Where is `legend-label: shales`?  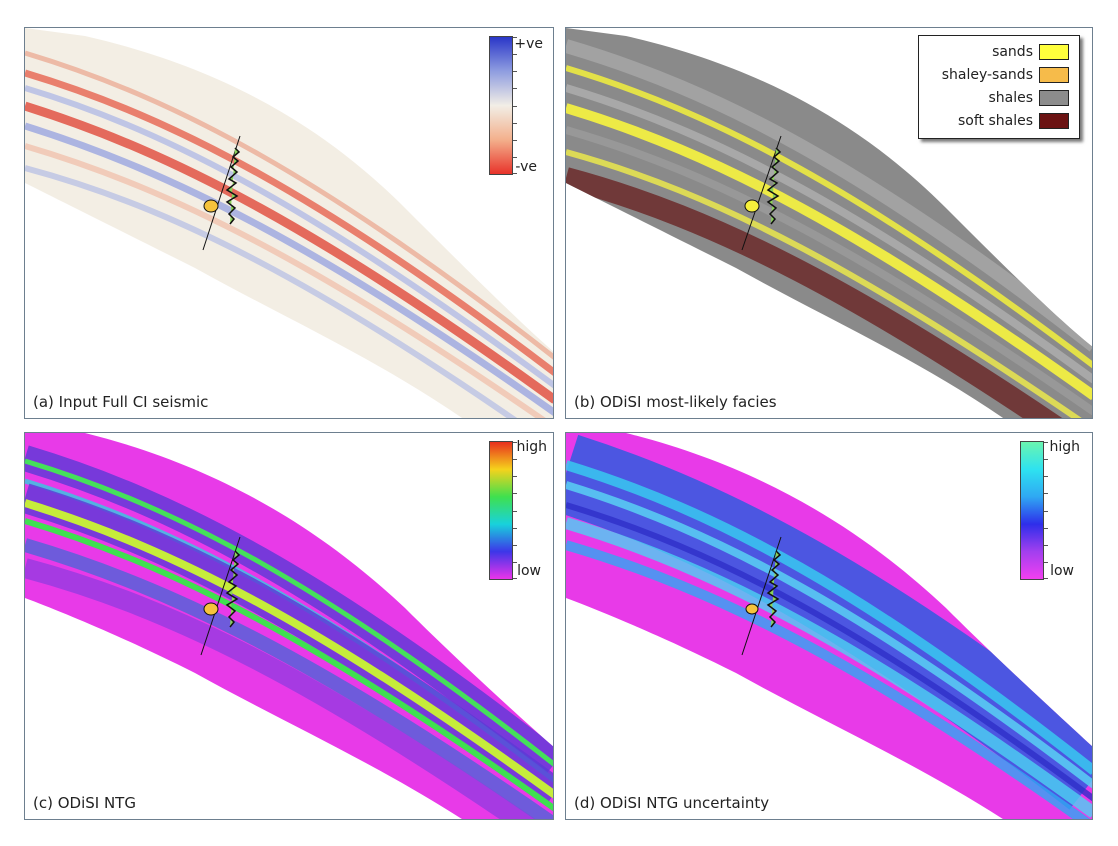
legend-label: shales is located at coordinates (1010, 98).